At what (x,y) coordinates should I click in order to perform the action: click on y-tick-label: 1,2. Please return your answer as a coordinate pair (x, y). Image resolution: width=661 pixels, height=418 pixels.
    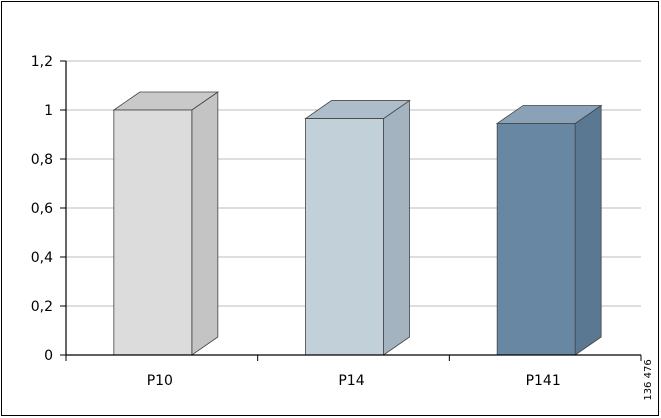
    Looking at the image, I should click on (42, 62).